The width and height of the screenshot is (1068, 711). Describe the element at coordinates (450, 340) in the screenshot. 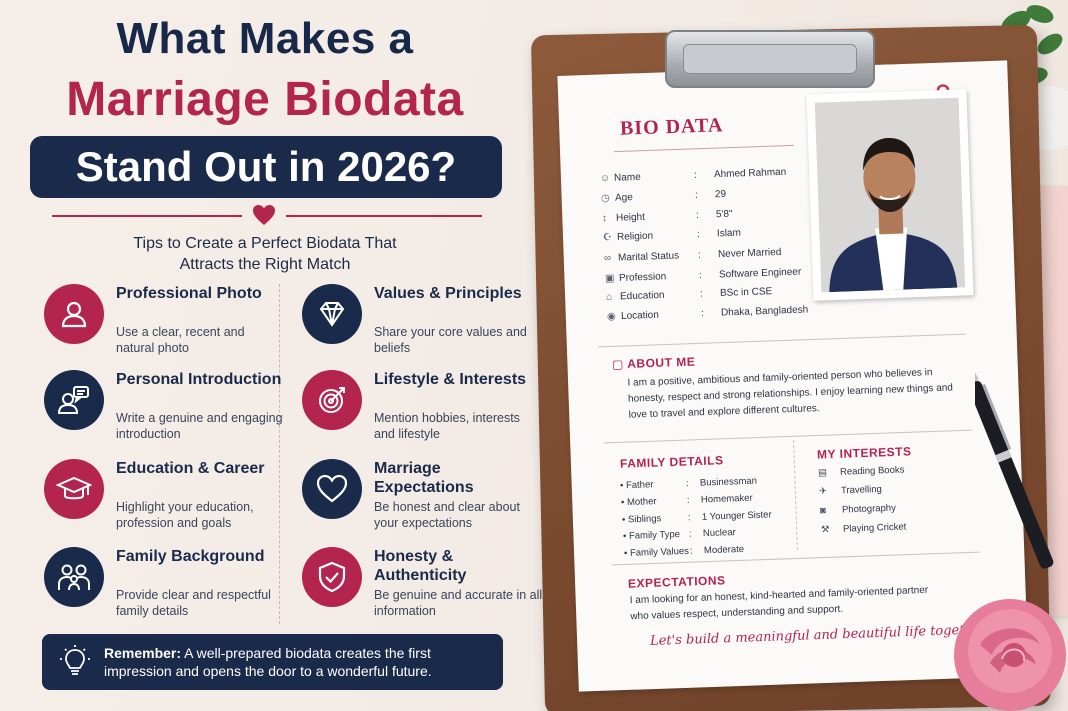

I see `tip-desc: Share your core values and beliefs` at that location.